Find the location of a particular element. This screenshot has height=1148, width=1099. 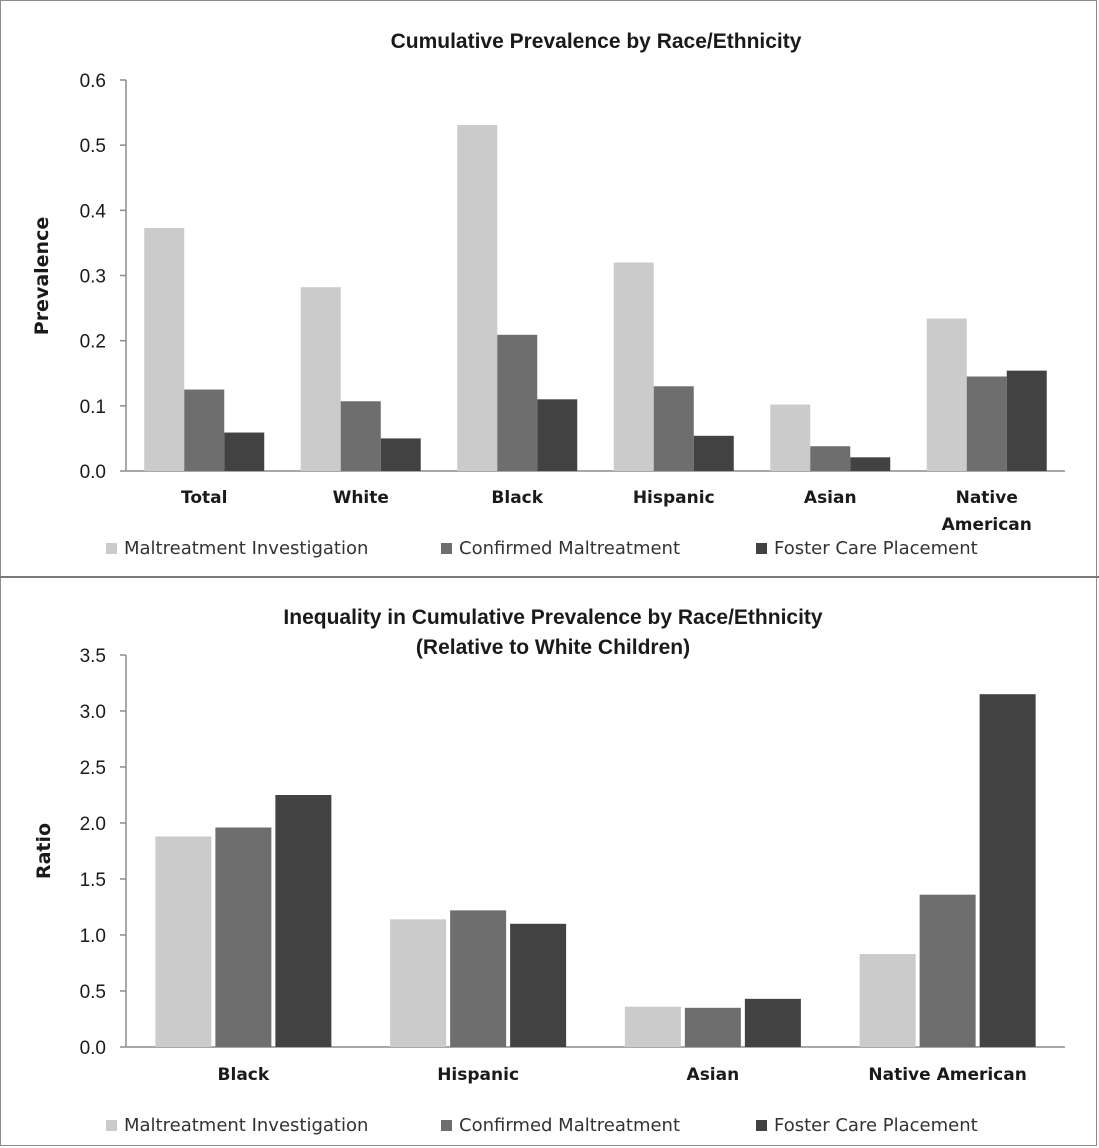

y-tick-label: 0.1 is located at coordinates (93, 407).